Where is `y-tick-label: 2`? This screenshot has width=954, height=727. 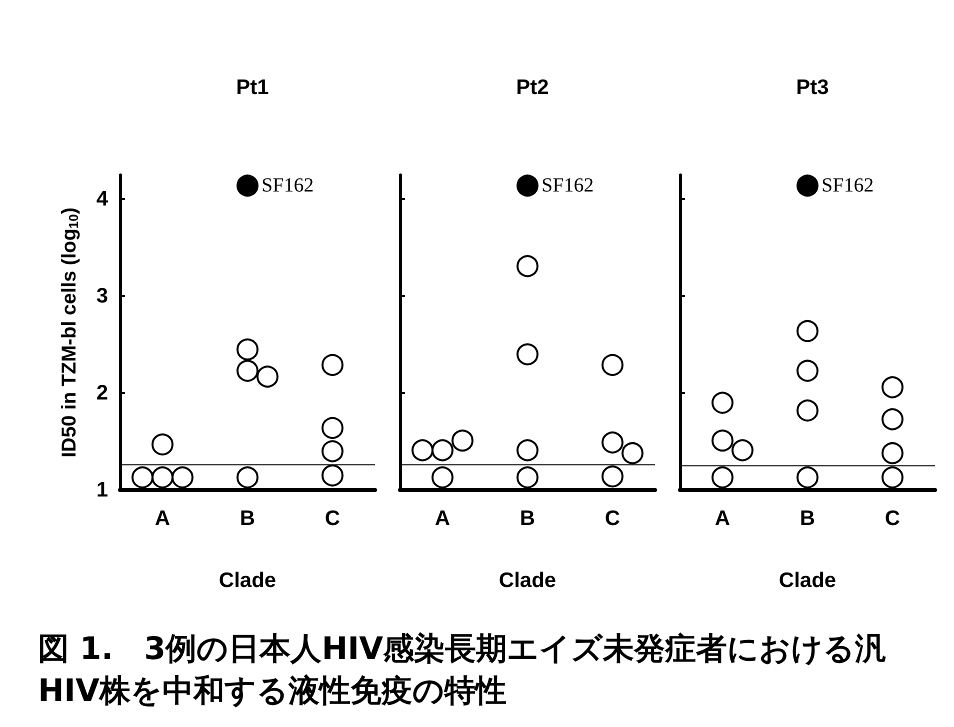
y-tick-label: 2 is located at coordinates (102, 393).